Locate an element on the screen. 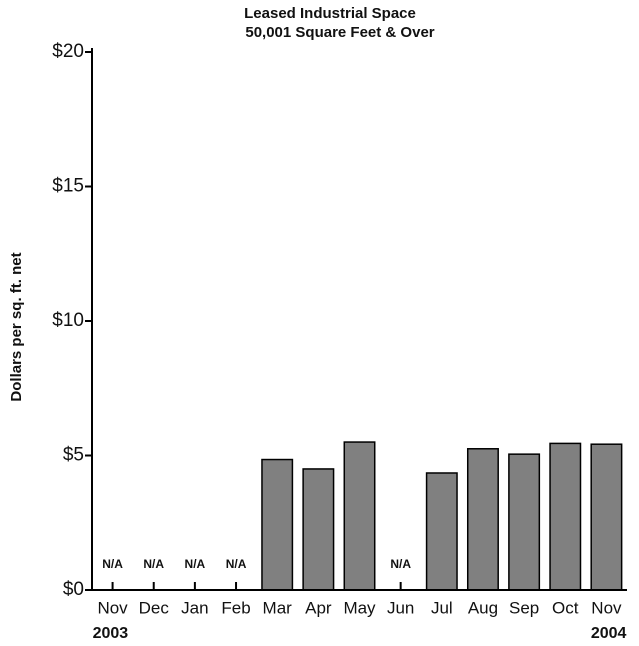  year-label: 2004 is located at coordinates (609, 633).